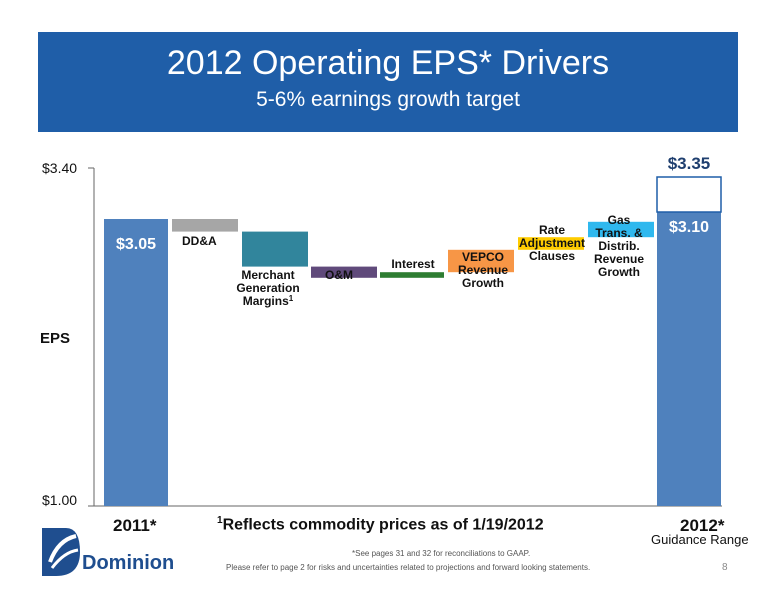 Image resolution: width=776 pixels, height=600 pixels. Describe the element at coordinates (60, 168) in the screenshot. I see `y-tick-top: $3.40` at that location.